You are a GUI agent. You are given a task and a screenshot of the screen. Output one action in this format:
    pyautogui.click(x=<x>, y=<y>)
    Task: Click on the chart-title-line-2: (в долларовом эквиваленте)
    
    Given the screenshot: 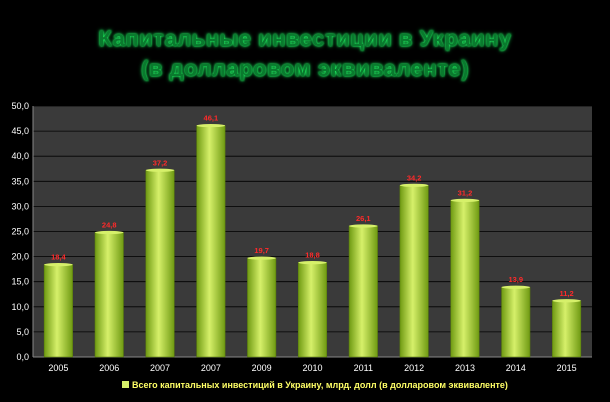 What is the action you would take?
    pyautogui.click(x=305, y=68)
    